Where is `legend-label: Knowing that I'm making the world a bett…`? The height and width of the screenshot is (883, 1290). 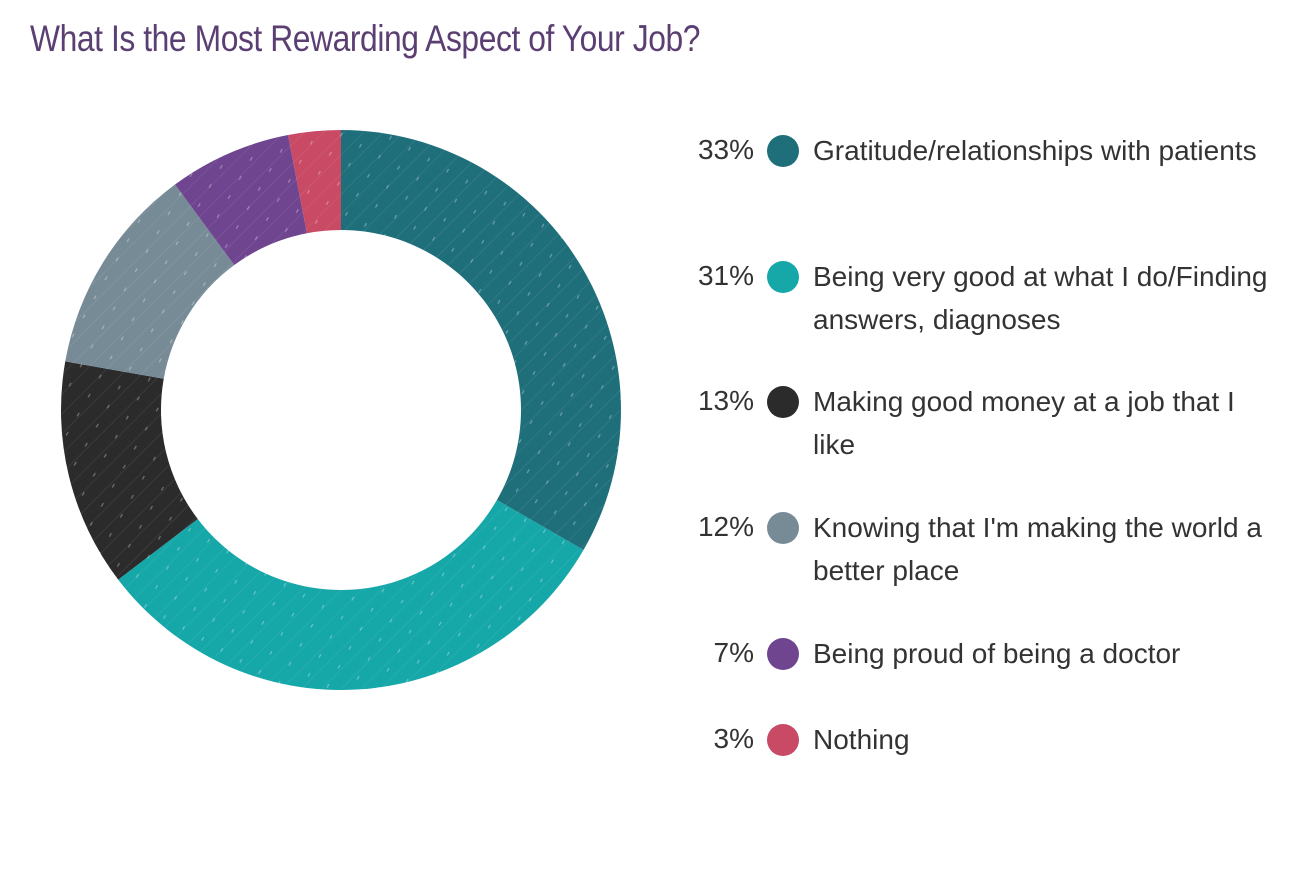
legend-label: Knowing that I'm making the world a bett… is located at coordinates (1037, 549).